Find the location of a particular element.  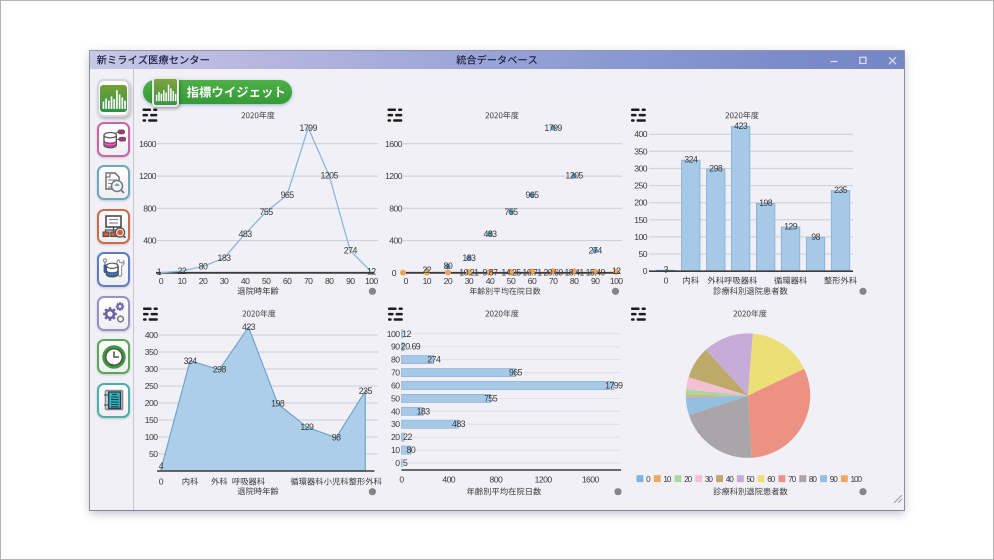

svg-text: 98 is located at coordinates (815, 237).